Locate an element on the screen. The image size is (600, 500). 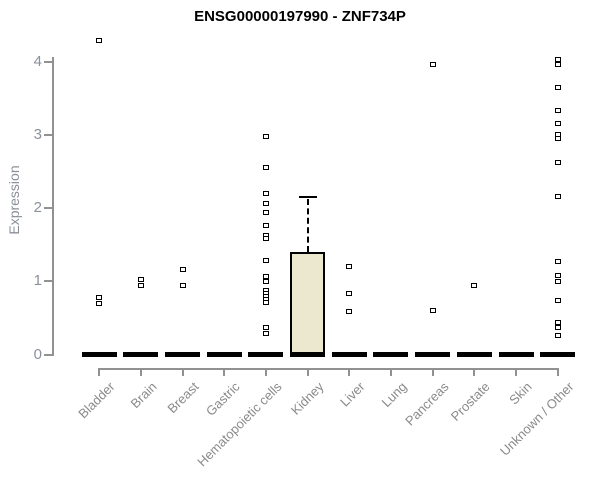
y-tick-label: 2 is located at coordinates (37, 208).